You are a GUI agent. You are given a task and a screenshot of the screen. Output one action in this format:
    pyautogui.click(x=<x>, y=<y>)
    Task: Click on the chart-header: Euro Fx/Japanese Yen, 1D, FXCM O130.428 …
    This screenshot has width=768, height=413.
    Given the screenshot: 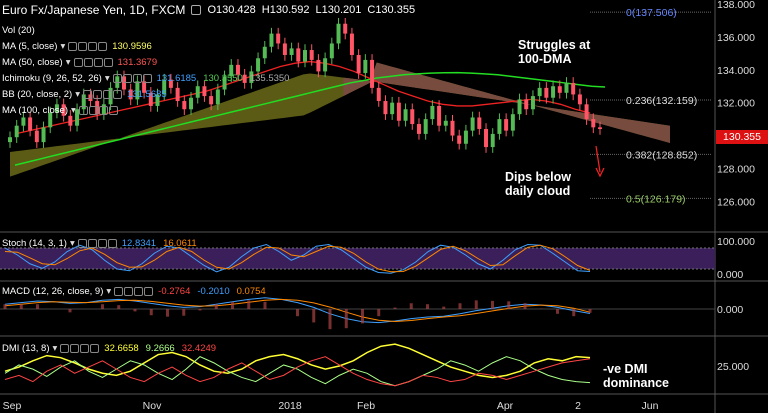 What is the action you would take?
    pyautogui.click(x=208, y=10)
    